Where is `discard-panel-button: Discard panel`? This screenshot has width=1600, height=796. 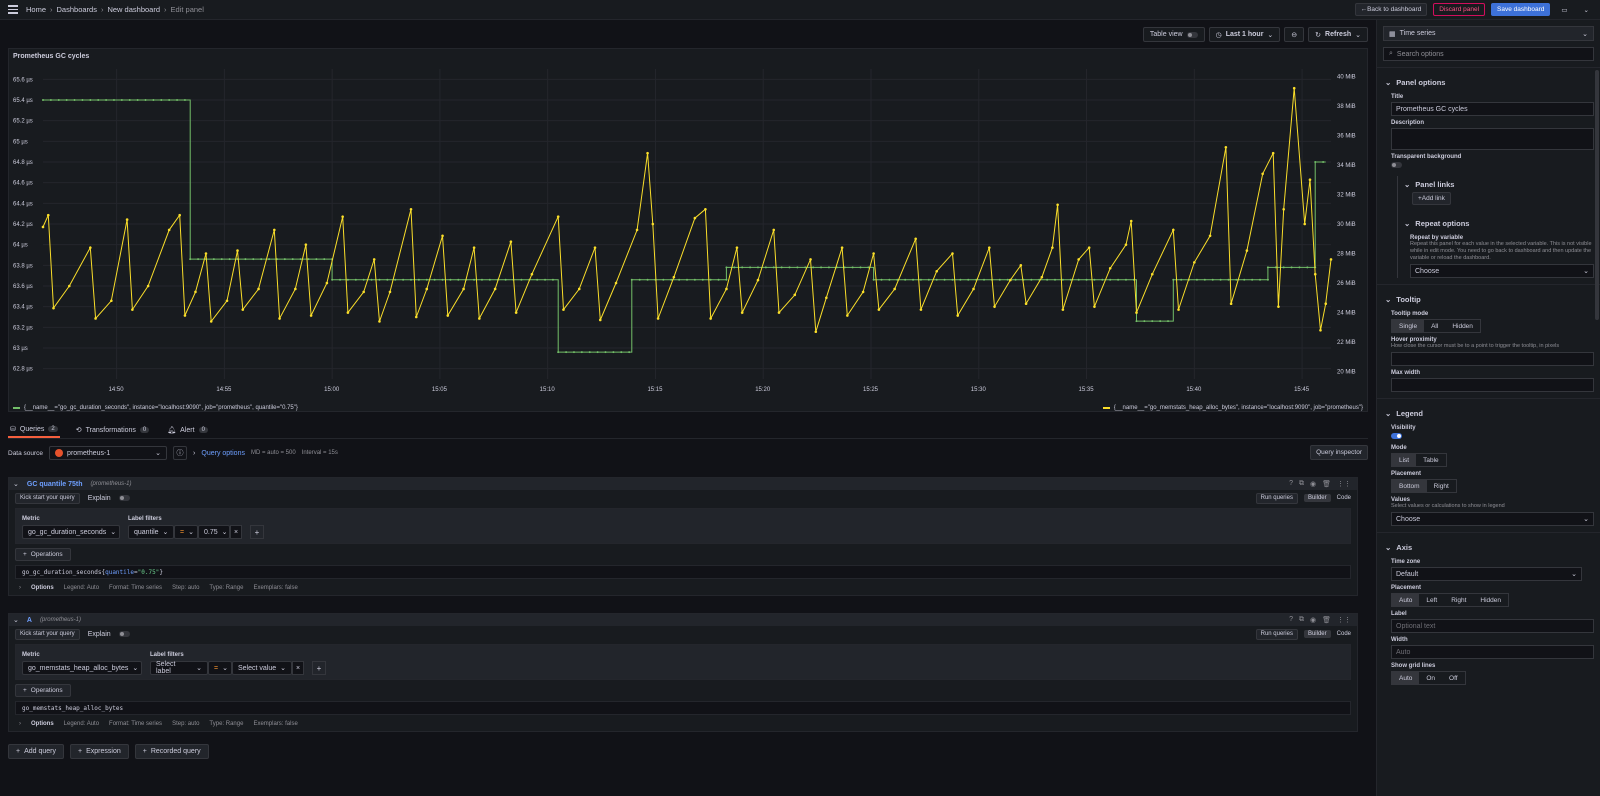
discard-panel-button: Discard panel is located at coordinates (1459, 9).